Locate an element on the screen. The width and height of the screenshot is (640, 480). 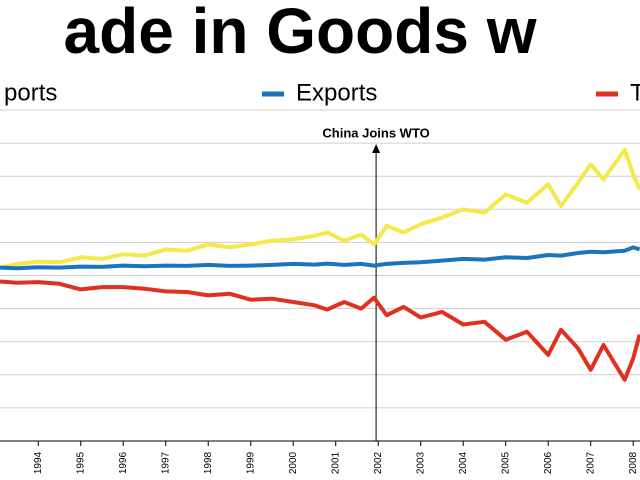
x-tick-label: 2003 is located at coordinates (420, 462).